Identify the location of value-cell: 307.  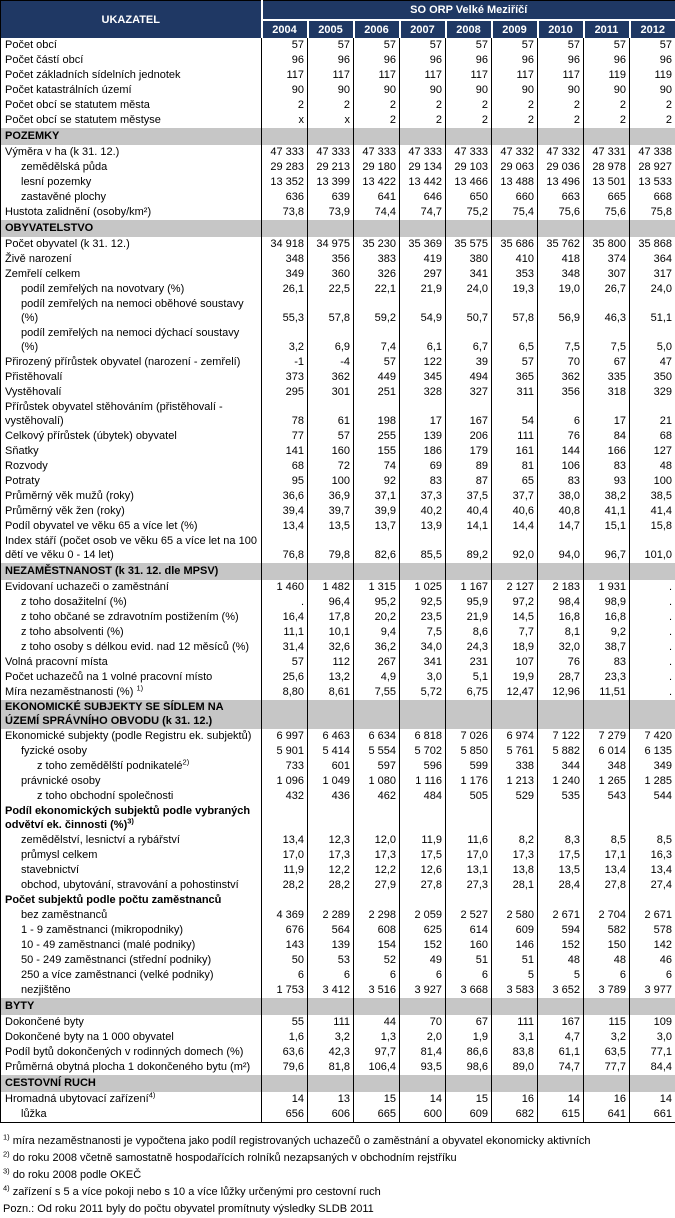
(607, 274).